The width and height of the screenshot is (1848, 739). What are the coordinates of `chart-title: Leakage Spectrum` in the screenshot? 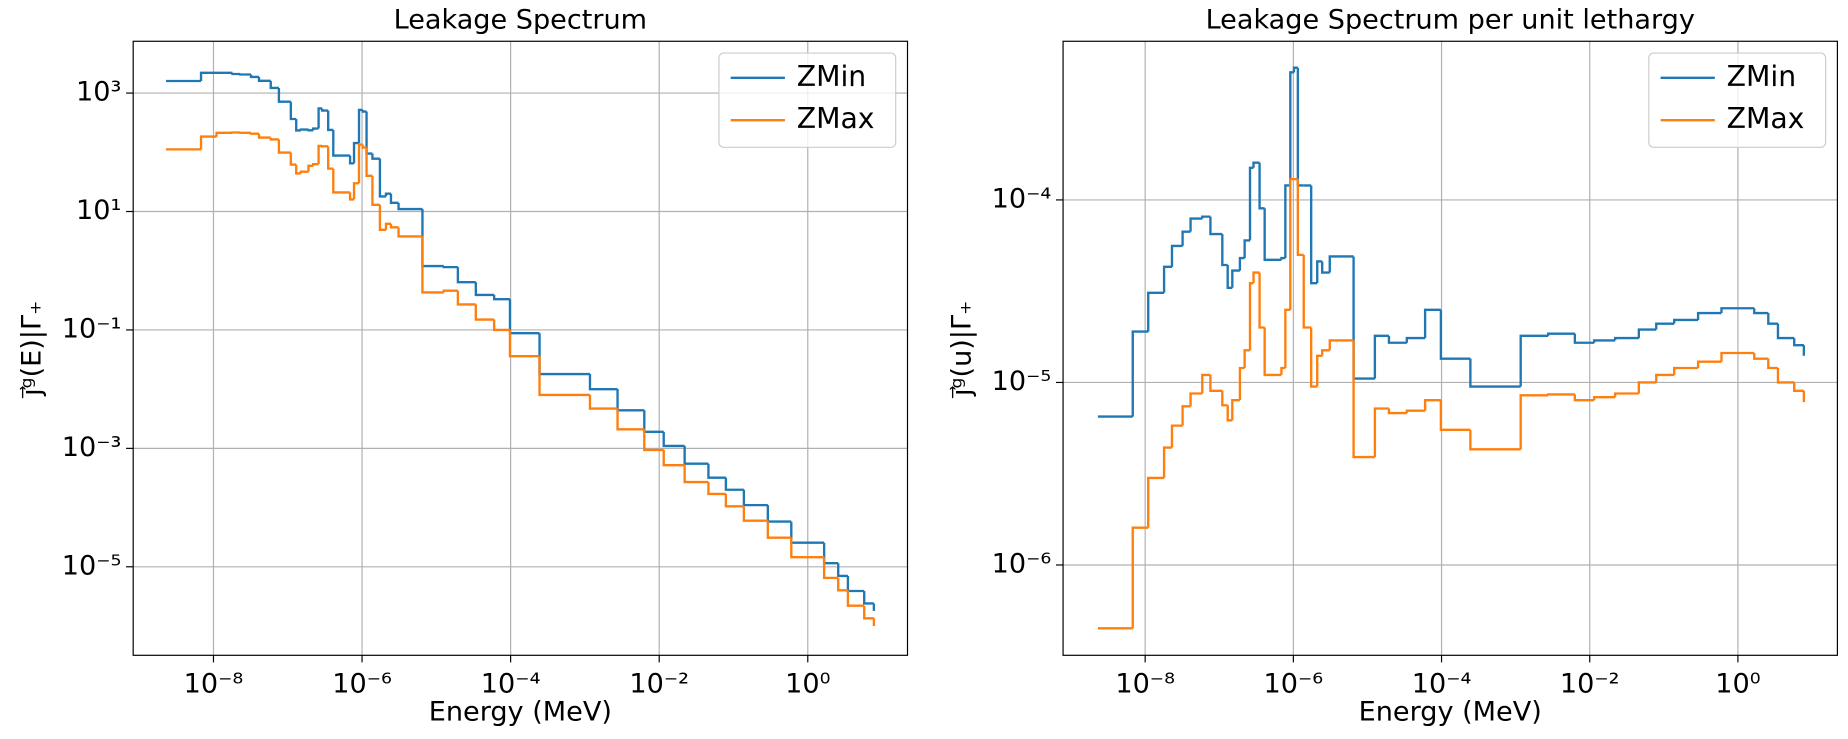 It's located at (520, 20).